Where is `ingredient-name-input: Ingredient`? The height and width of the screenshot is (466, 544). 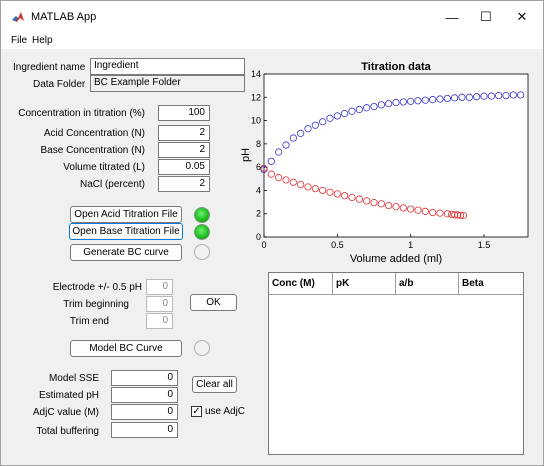 ingredient-name-input: Ingredient is located at coordinates (167, 66).